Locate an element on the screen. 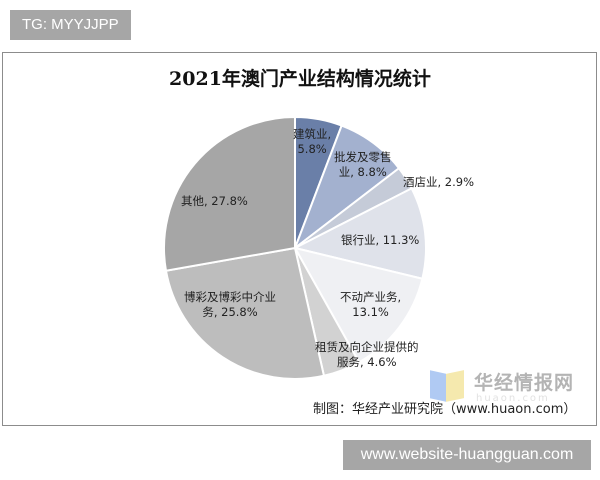 Image resolution: width=600 pixels, height=480 pixels. label-real-estate: 不动产业务, 13.1% is located at coordinates (370, 305).